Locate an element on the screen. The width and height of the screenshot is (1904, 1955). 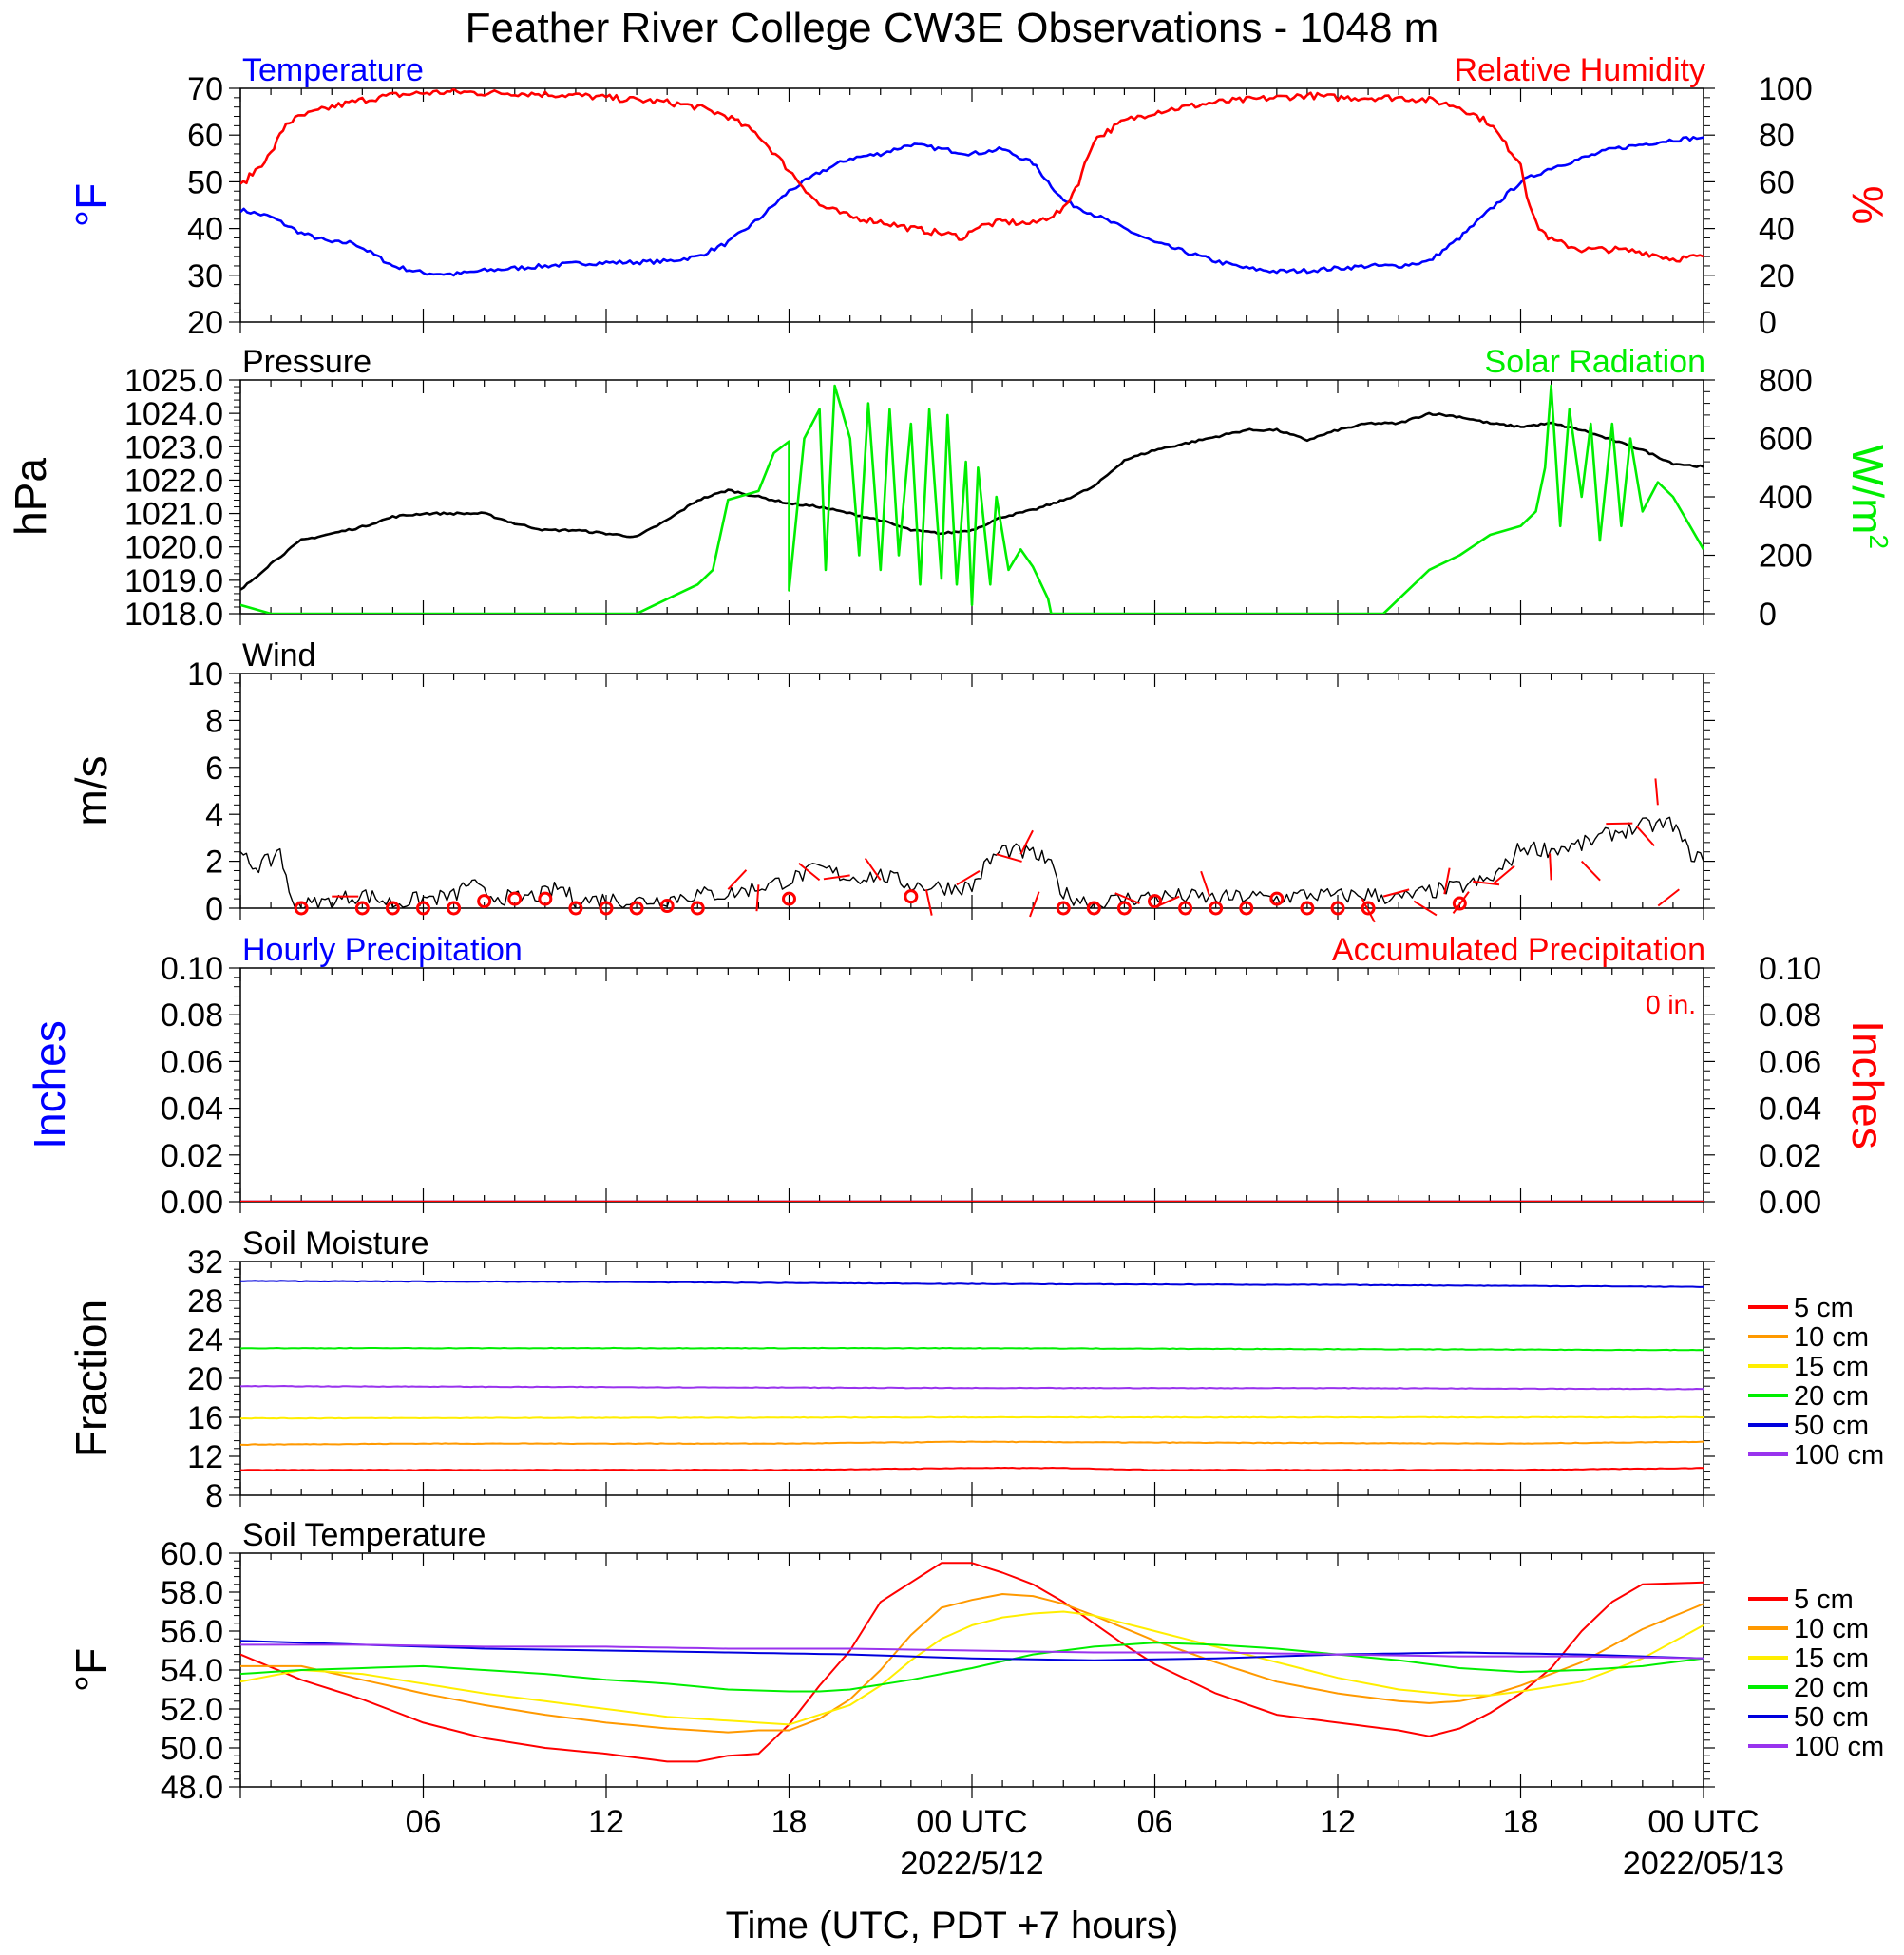
y-axis-label-left: hPa is located at coordinates (31, 497).